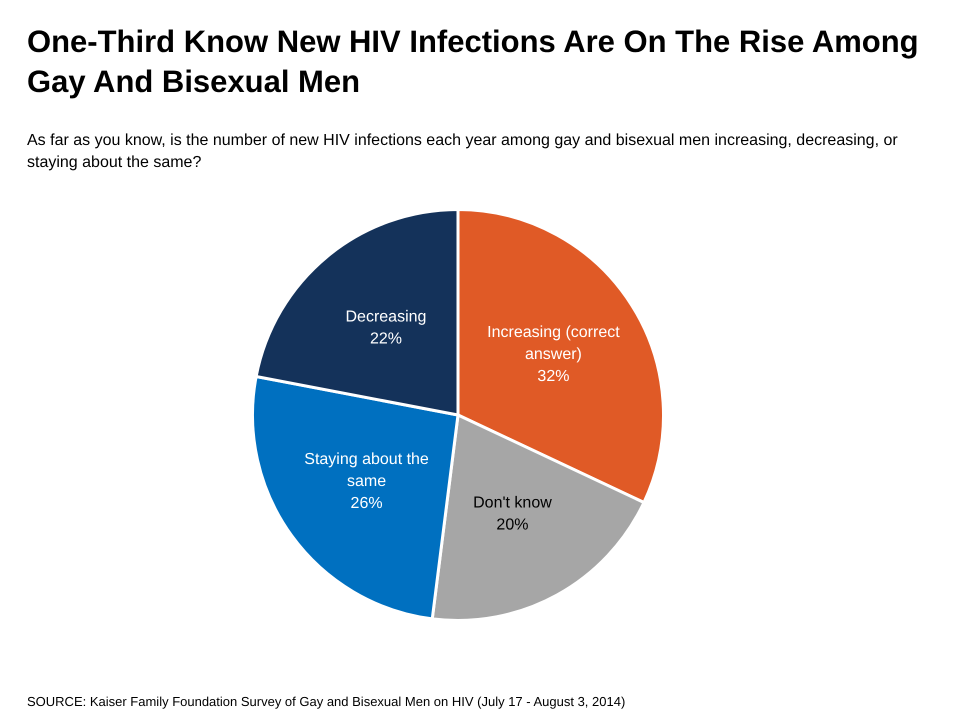  What do you see at coordinates (473, 62) in the screenshot?
I see `chart-title: One-Third Know New HIV Infections Are On The Rise Among Gay And Bisexual Men` at bounding box center [473, 62].